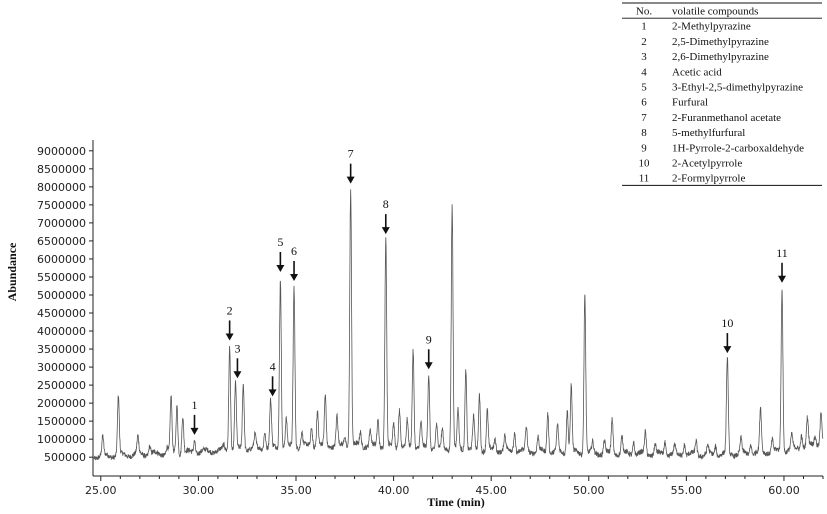  What do you see at coordinates (61, 295) in the screenshot?
I see `y-tick-label: 5000000` at bounding box center [61, 295].